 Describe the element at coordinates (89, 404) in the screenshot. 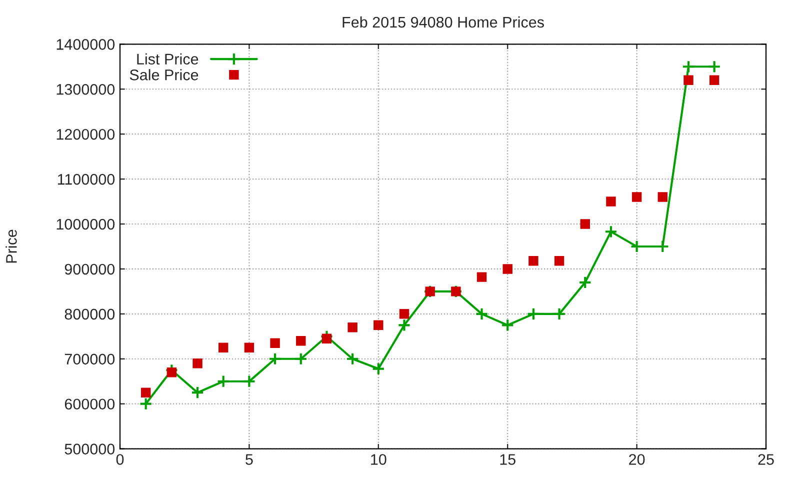

I see `y-tick-label: 600000` at that location.